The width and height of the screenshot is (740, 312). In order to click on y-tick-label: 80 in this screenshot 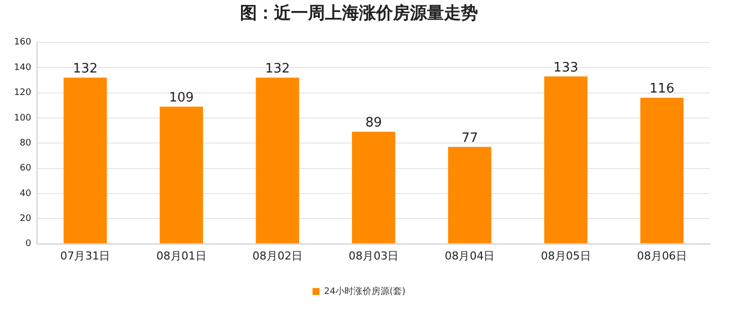, I will do `click(26, 143)`.